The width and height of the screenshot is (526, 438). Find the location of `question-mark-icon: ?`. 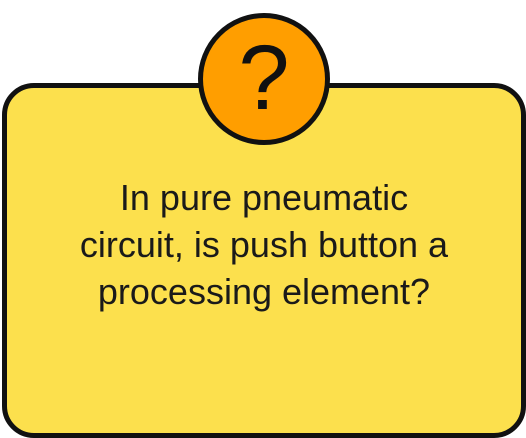

question-mark-icon: ? is located at coordinates (264, 78).